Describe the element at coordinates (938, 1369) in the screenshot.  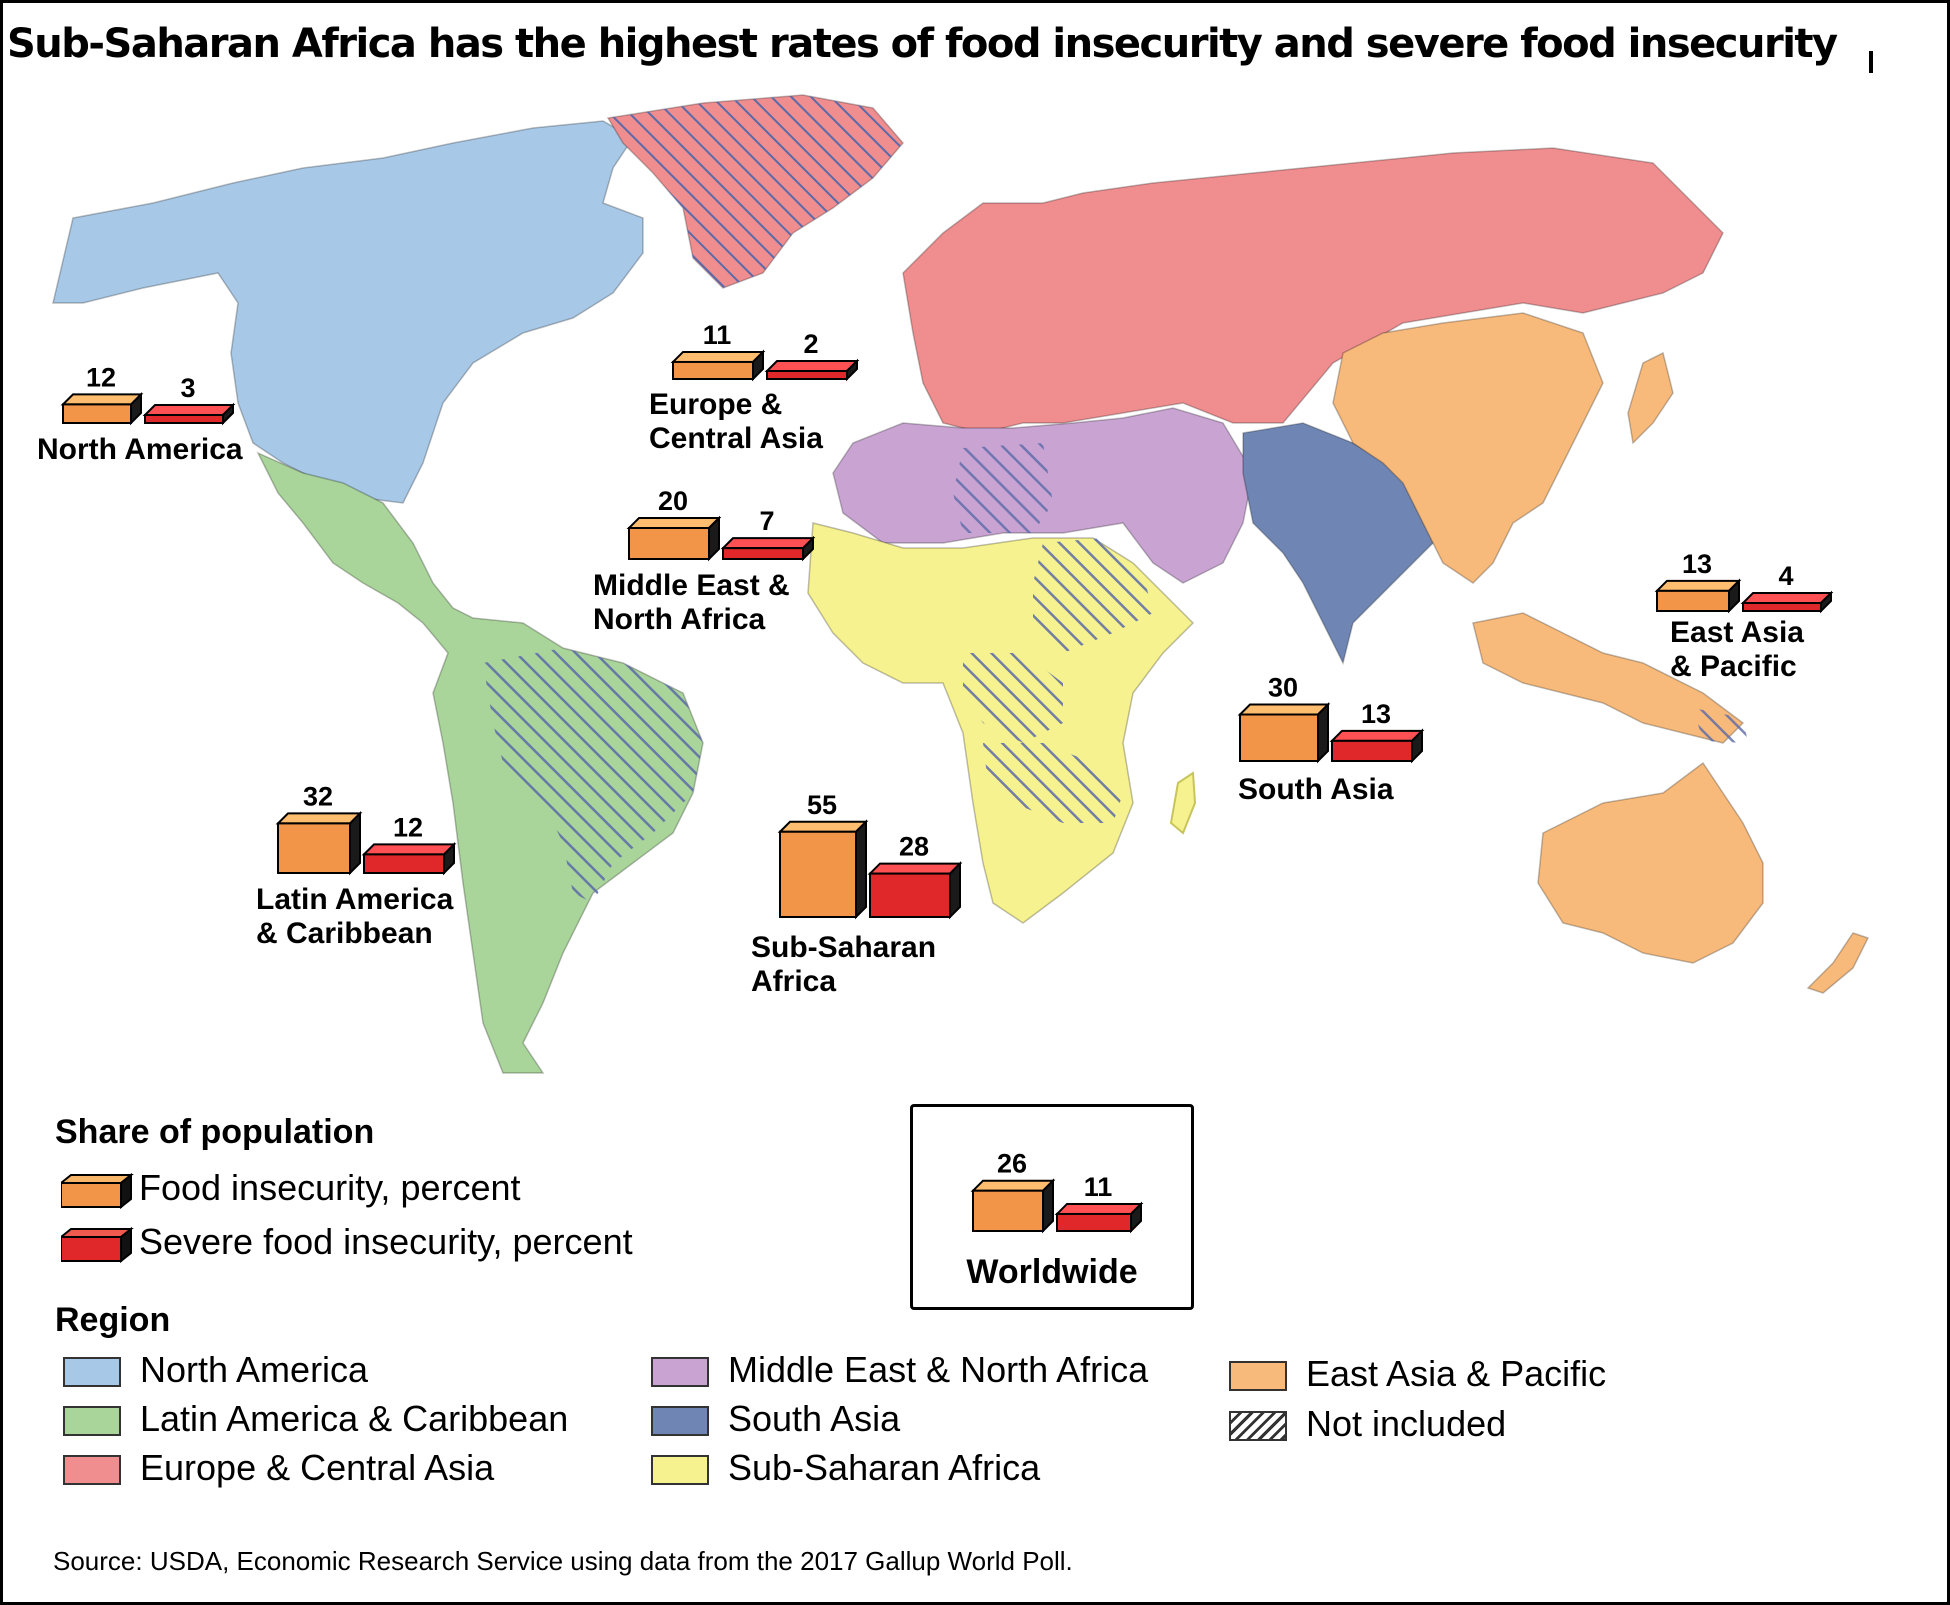
I see `legend-middle-east: Middle East & North Africa` at that location.